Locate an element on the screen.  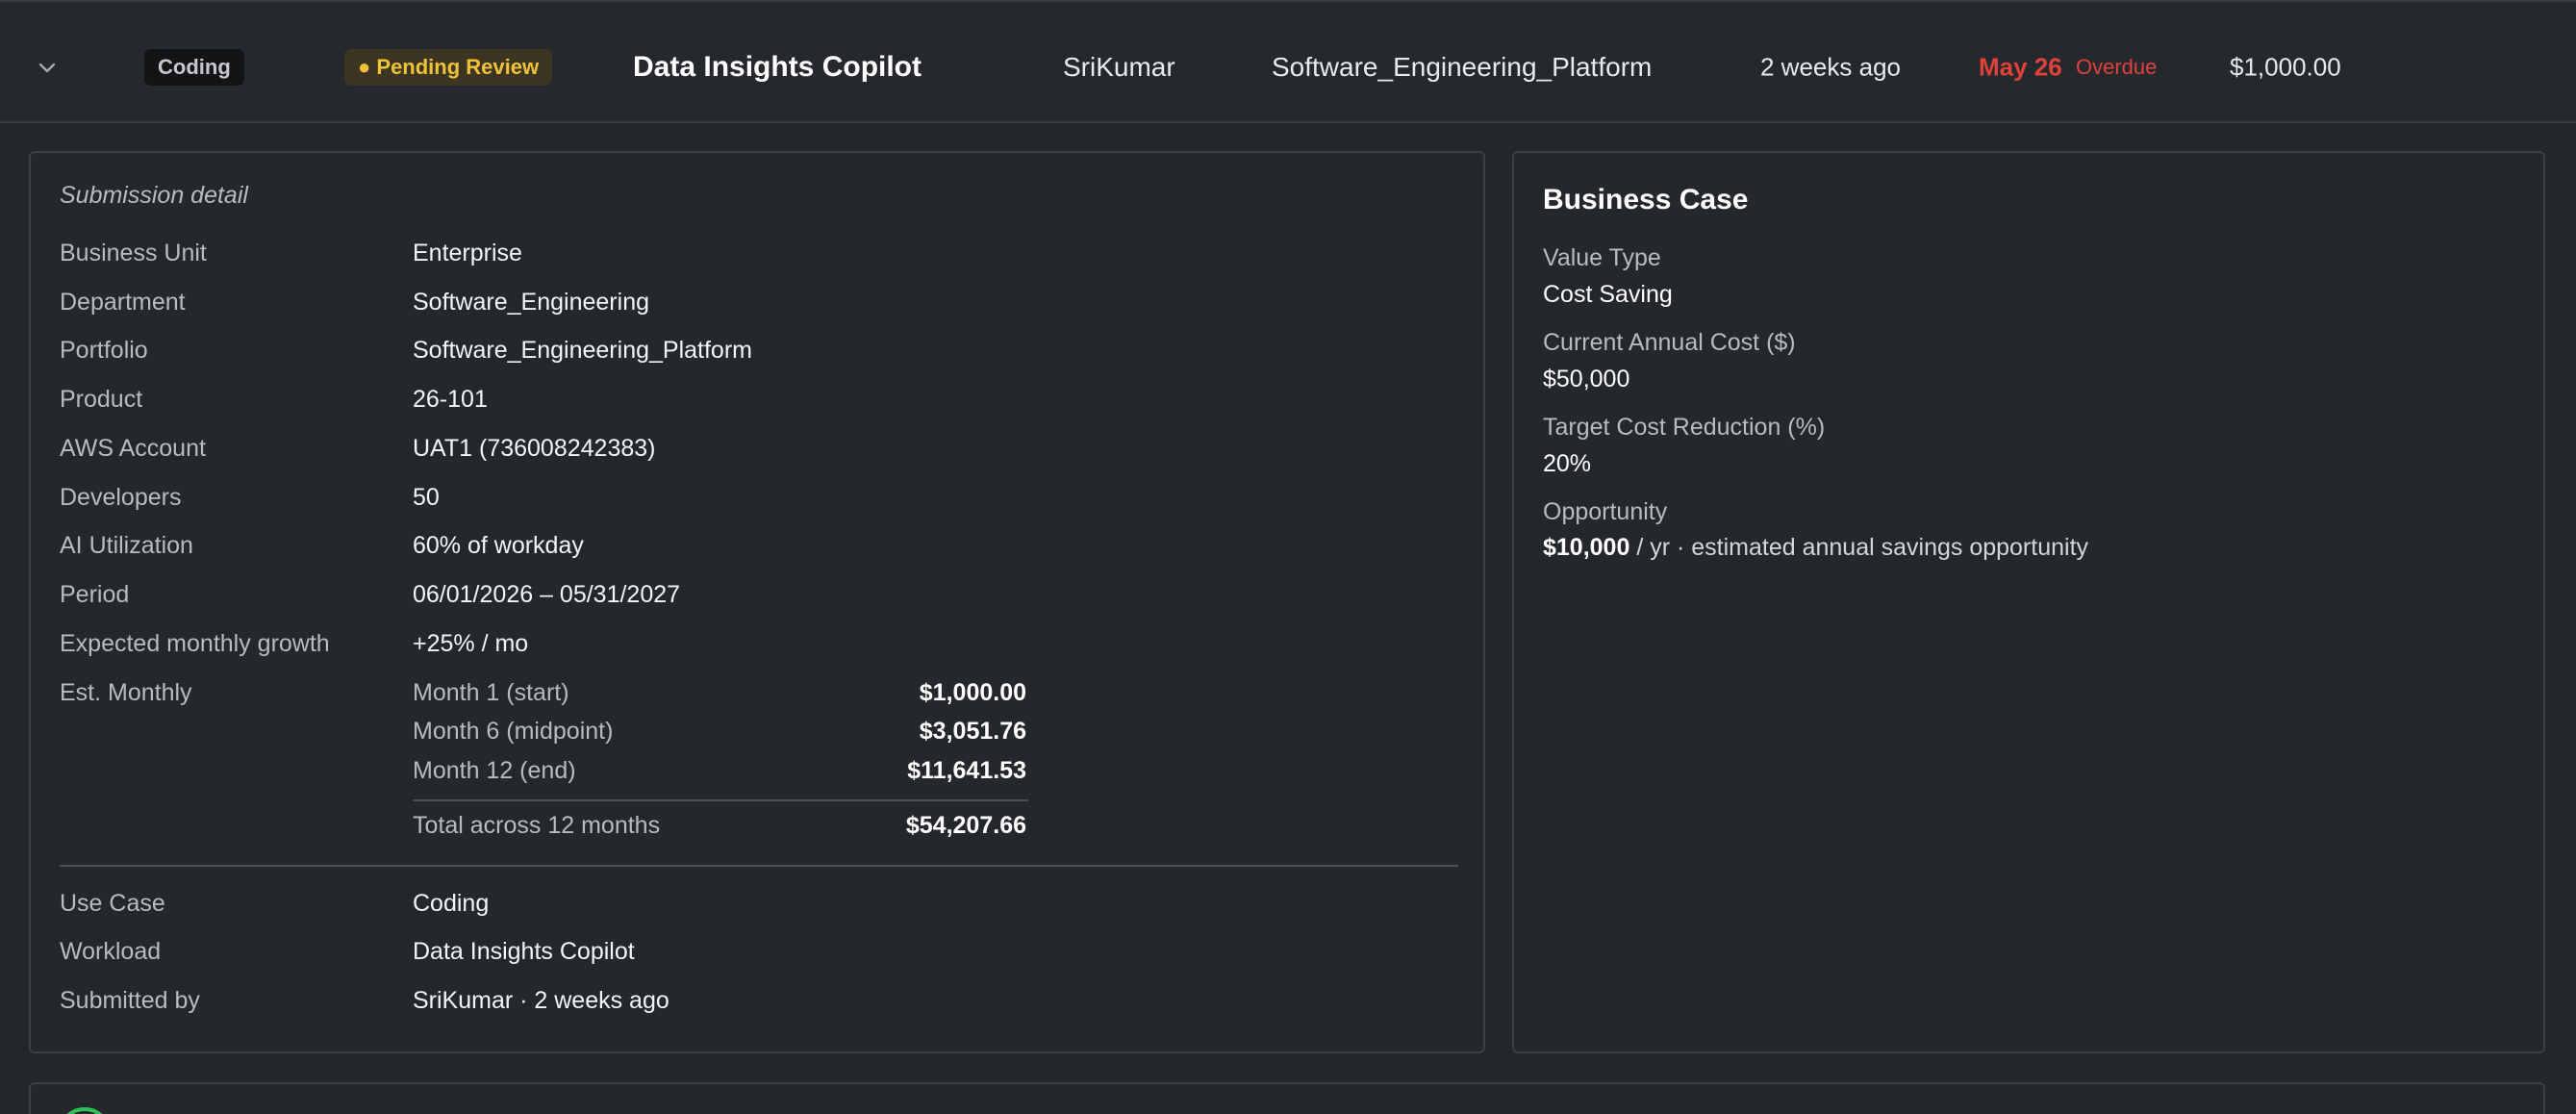
field-value-aws-account: UAT1 (736008242383) is located at coordinates (534, 448).